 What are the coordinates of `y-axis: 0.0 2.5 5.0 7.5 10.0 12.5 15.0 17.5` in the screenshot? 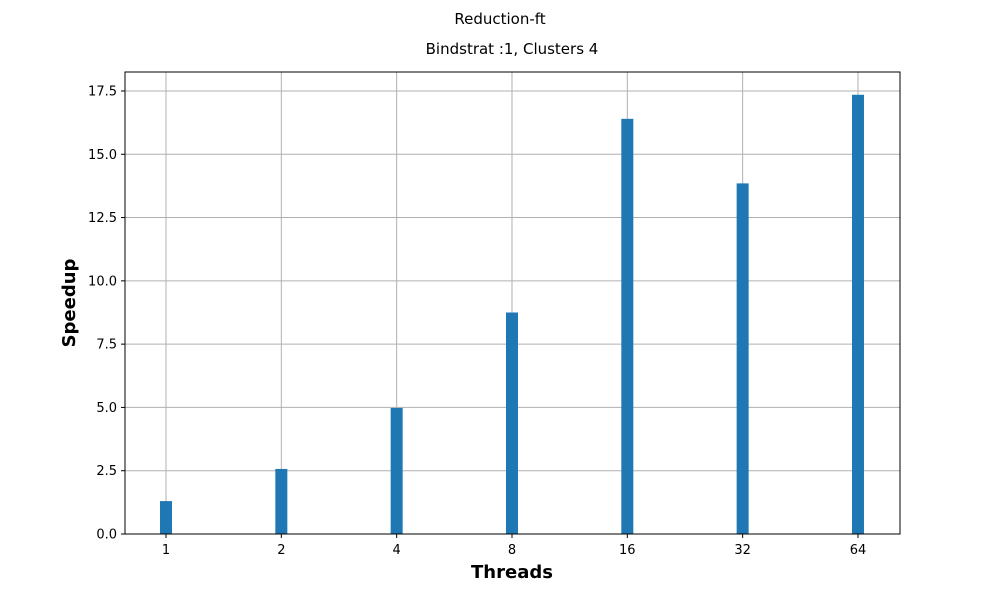 It's located at (106, 313).